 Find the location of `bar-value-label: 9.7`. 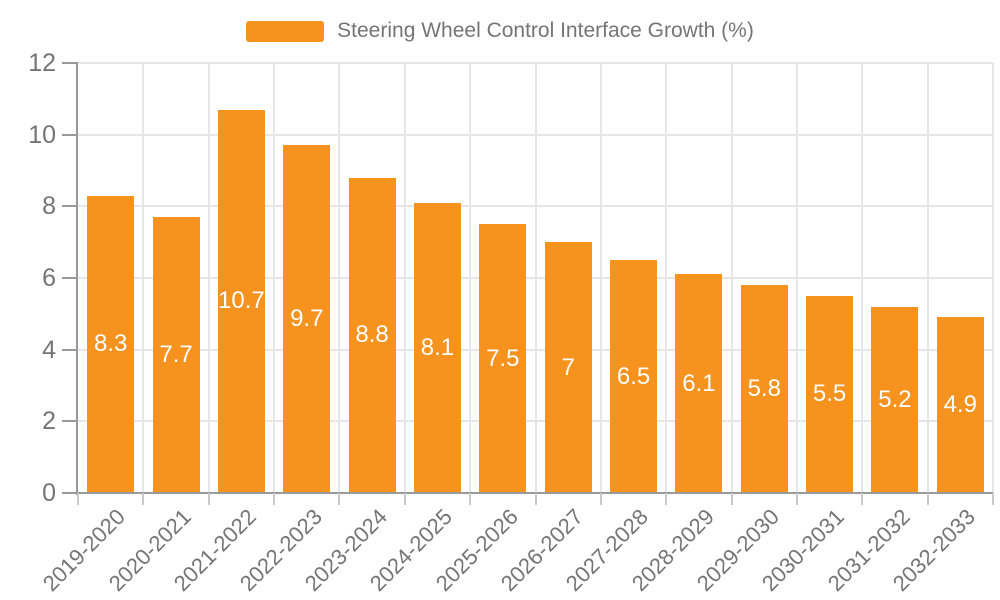

bar-value-label: 9.7 is located at coordinates (307, 319).